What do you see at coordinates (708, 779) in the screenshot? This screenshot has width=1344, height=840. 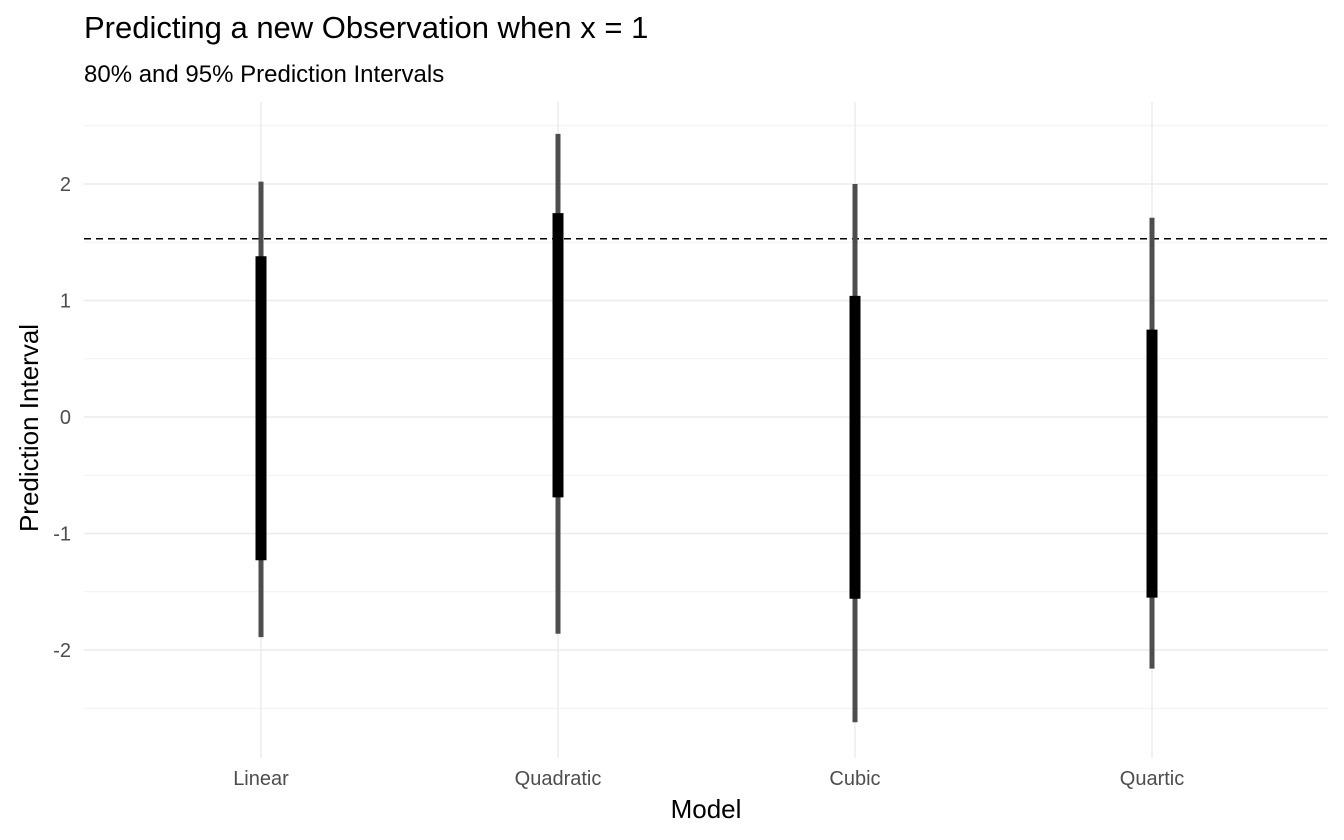 I see `x-tick-labels: Linear Quadratic Cubic Quartic` at bounding box center [708, 779].